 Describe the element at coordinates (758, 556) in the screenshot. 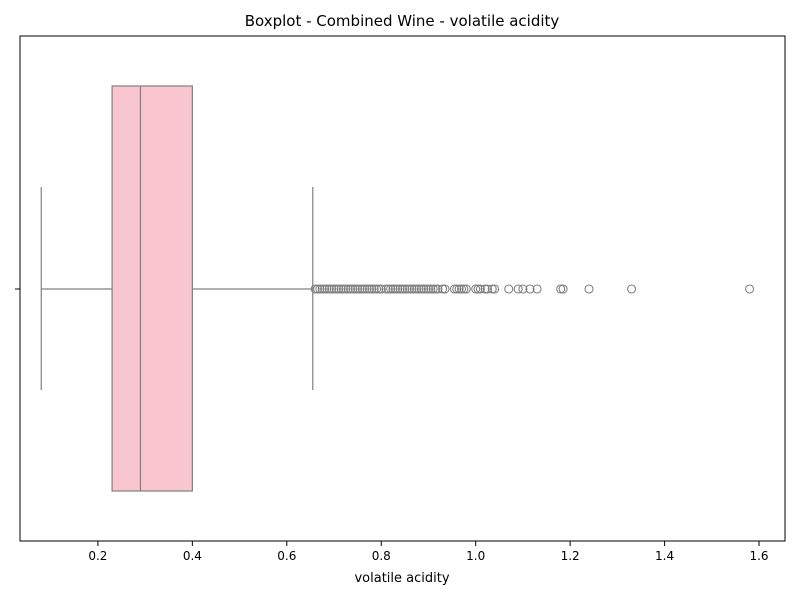

I see `x-tick-label: 1.6` at that location.